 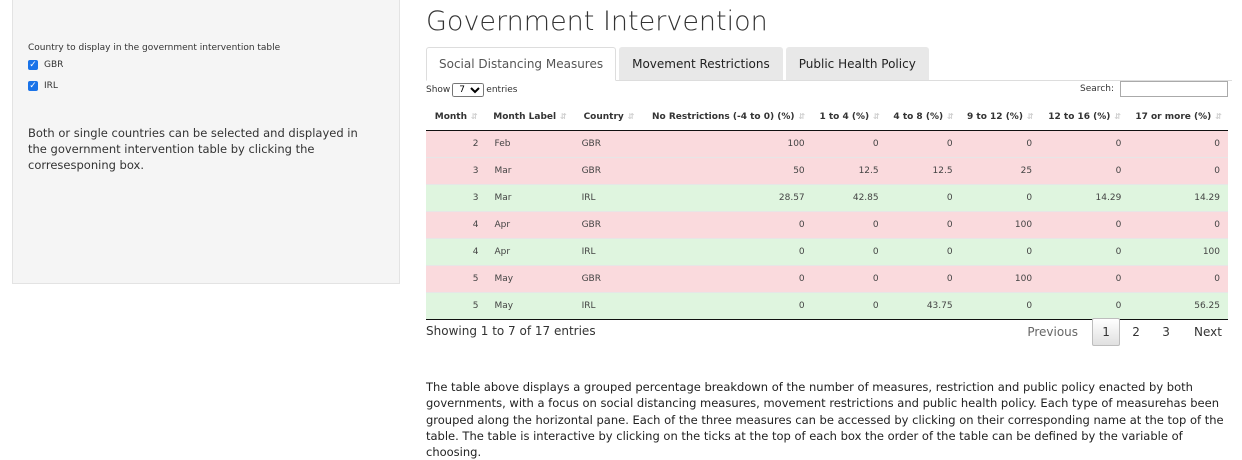 What do you see at coordinates (609, 117) in the screenshot?
I see `column-header-country: Country ⇵` at bounding box center [609, 117].